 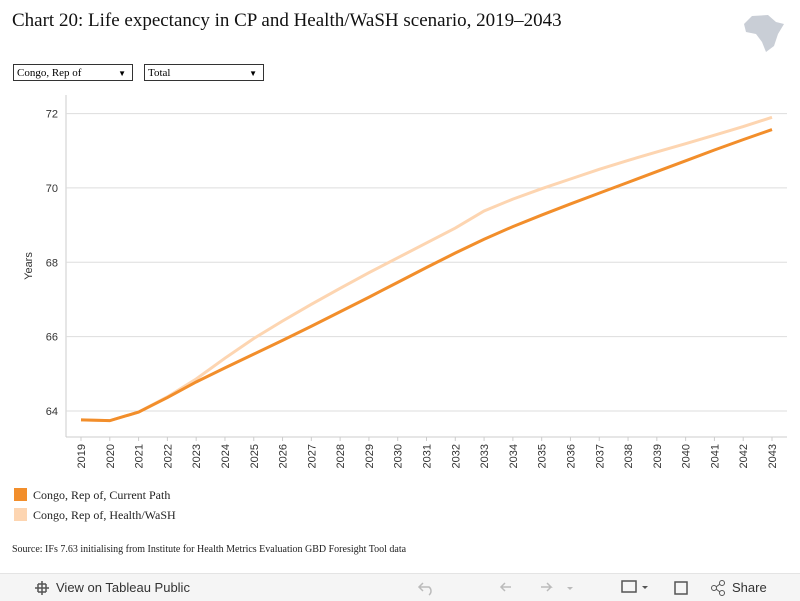 I want to click on action-buttons, so click(x=665, y=588).